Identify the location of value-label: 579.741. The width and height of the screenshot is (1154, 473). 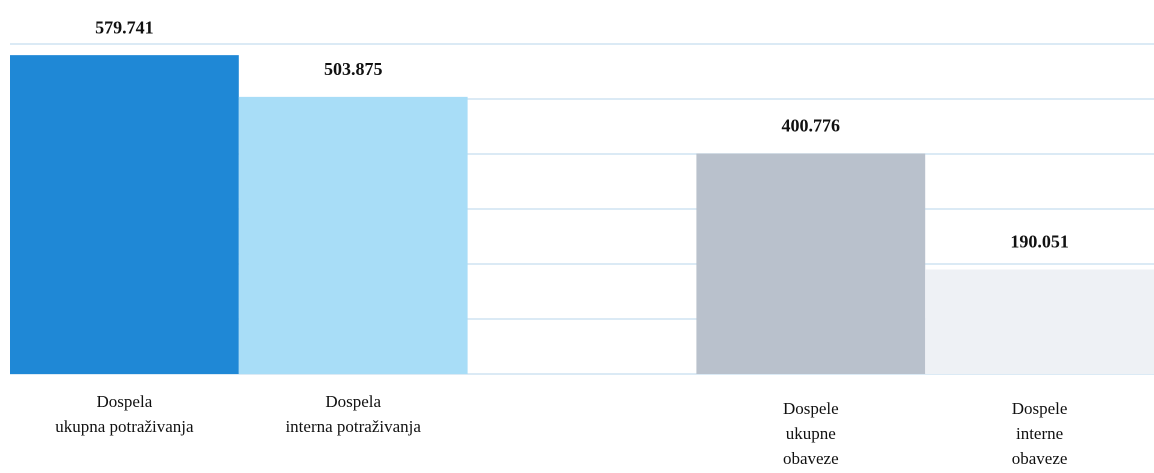
(124, 27).